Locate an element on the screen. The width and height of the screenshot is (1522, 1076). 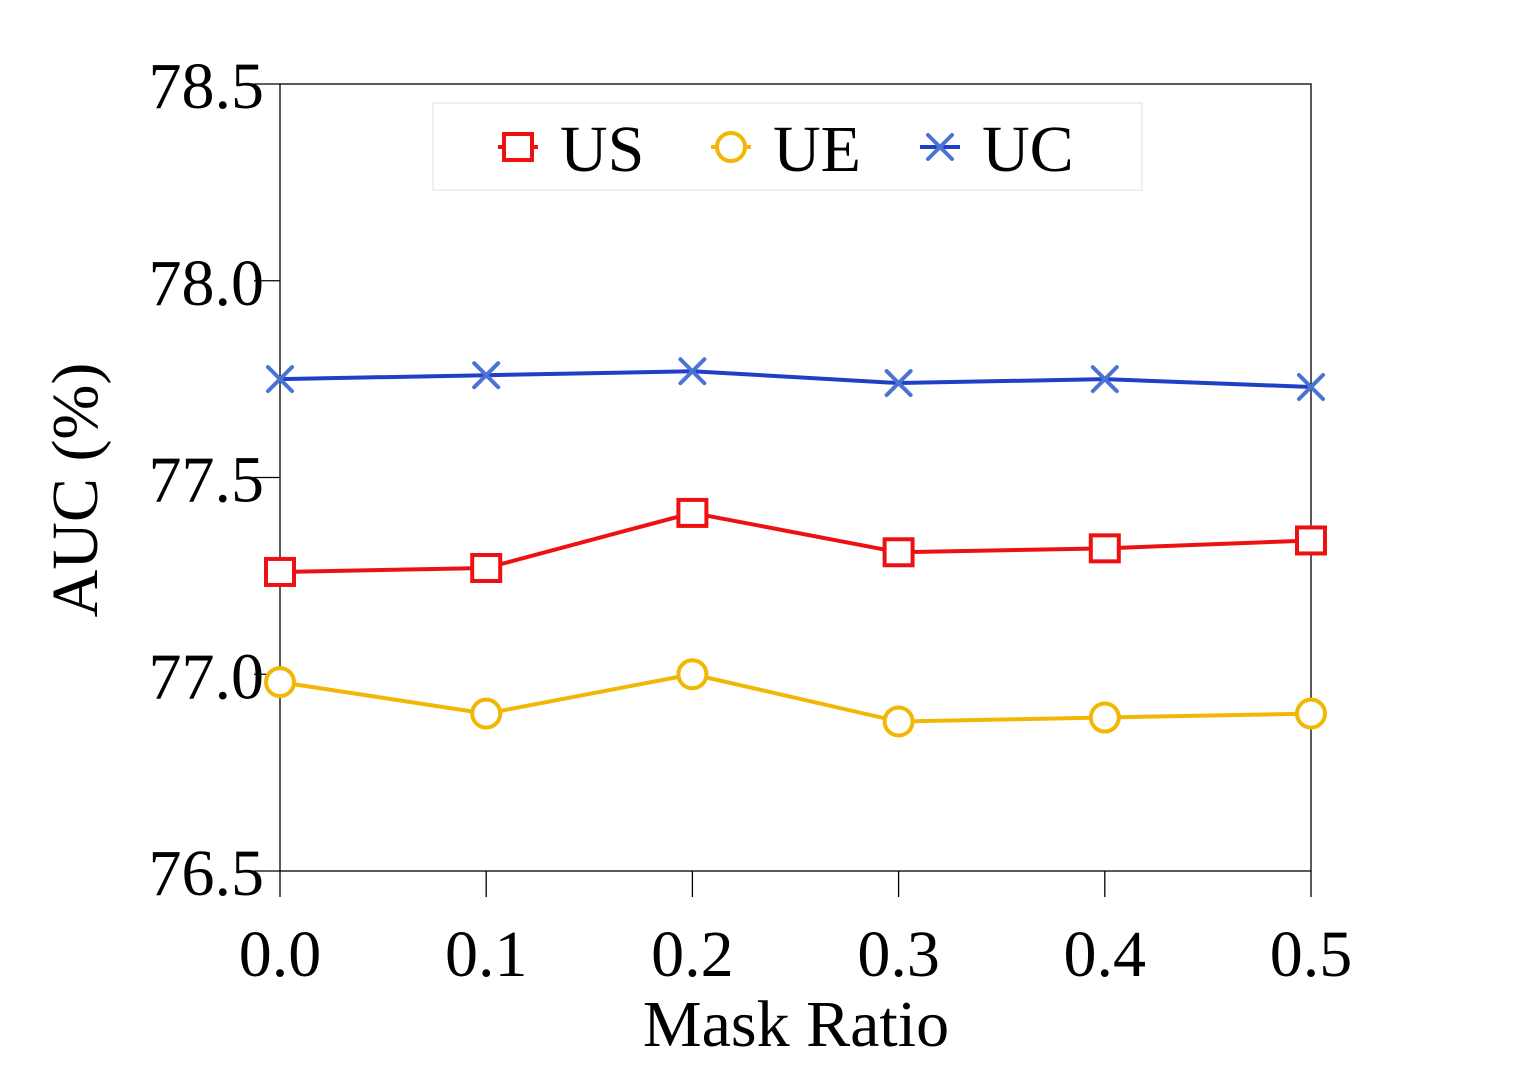
series-us is located at coordinates (795, 542).